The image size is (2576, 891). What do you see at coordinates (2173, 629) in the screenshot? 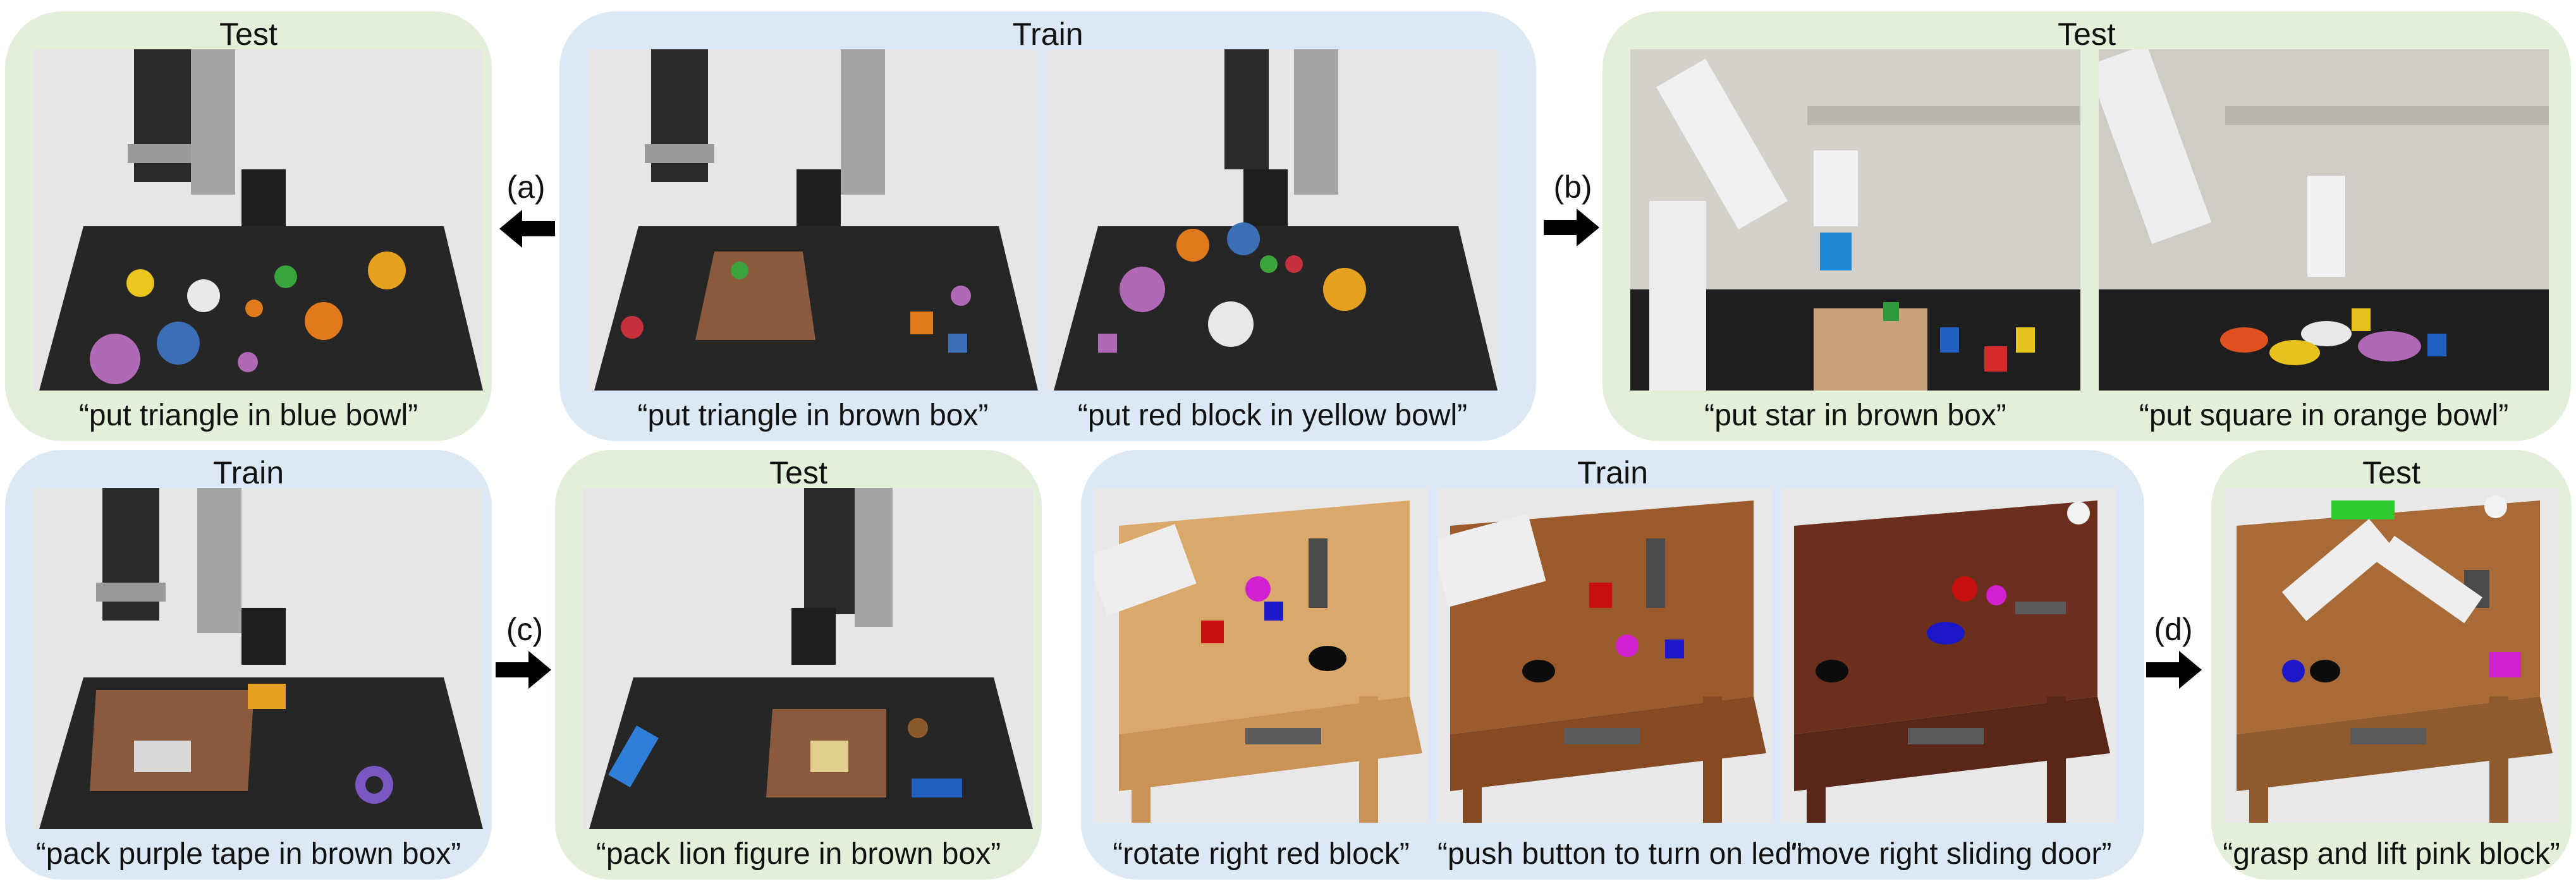
I see `arrow-label-d: (d)` at bounding box center [2173, 629].